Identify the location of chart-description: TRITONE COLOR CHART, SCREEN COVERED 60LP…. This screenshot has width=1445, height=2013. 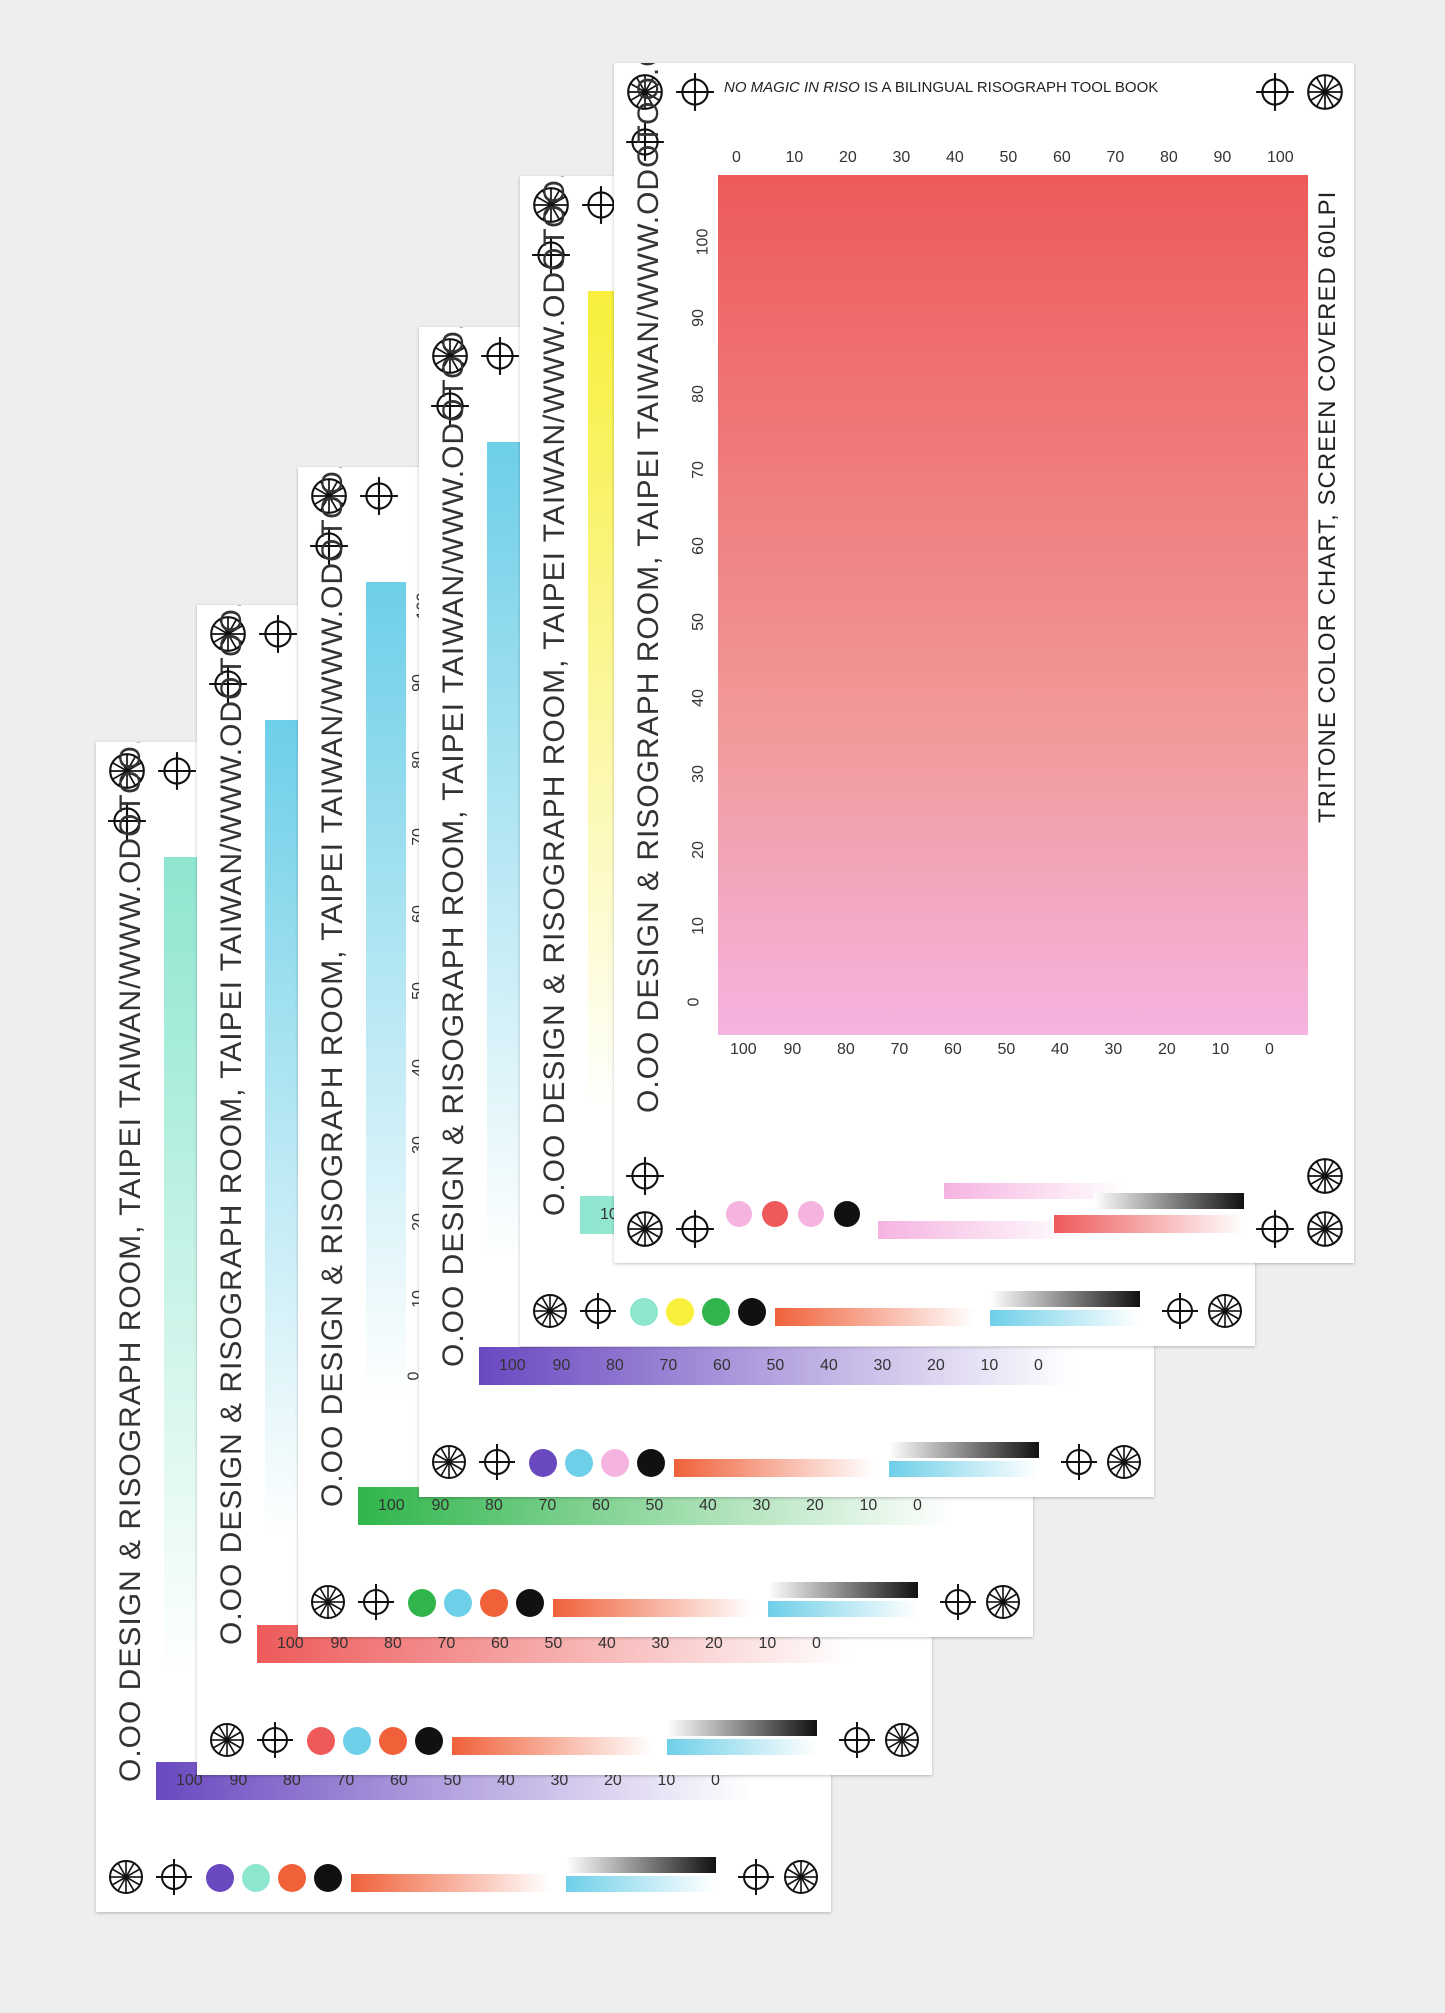
(1327, 506).